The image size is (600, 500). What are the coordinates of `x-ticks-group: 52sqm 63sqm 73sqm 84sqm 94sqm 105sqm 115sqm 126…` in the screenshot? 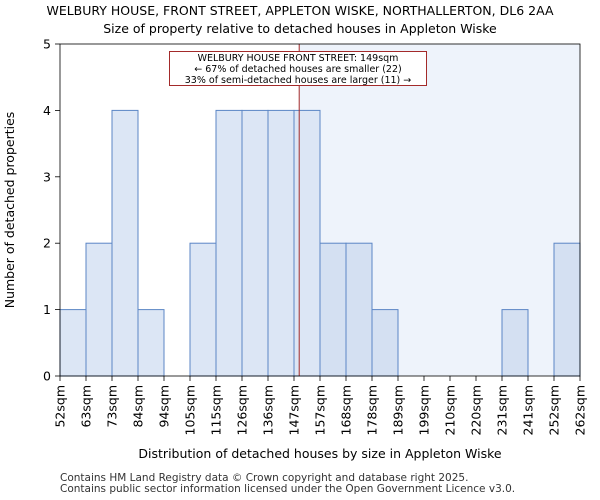 It's located at (320, 405).